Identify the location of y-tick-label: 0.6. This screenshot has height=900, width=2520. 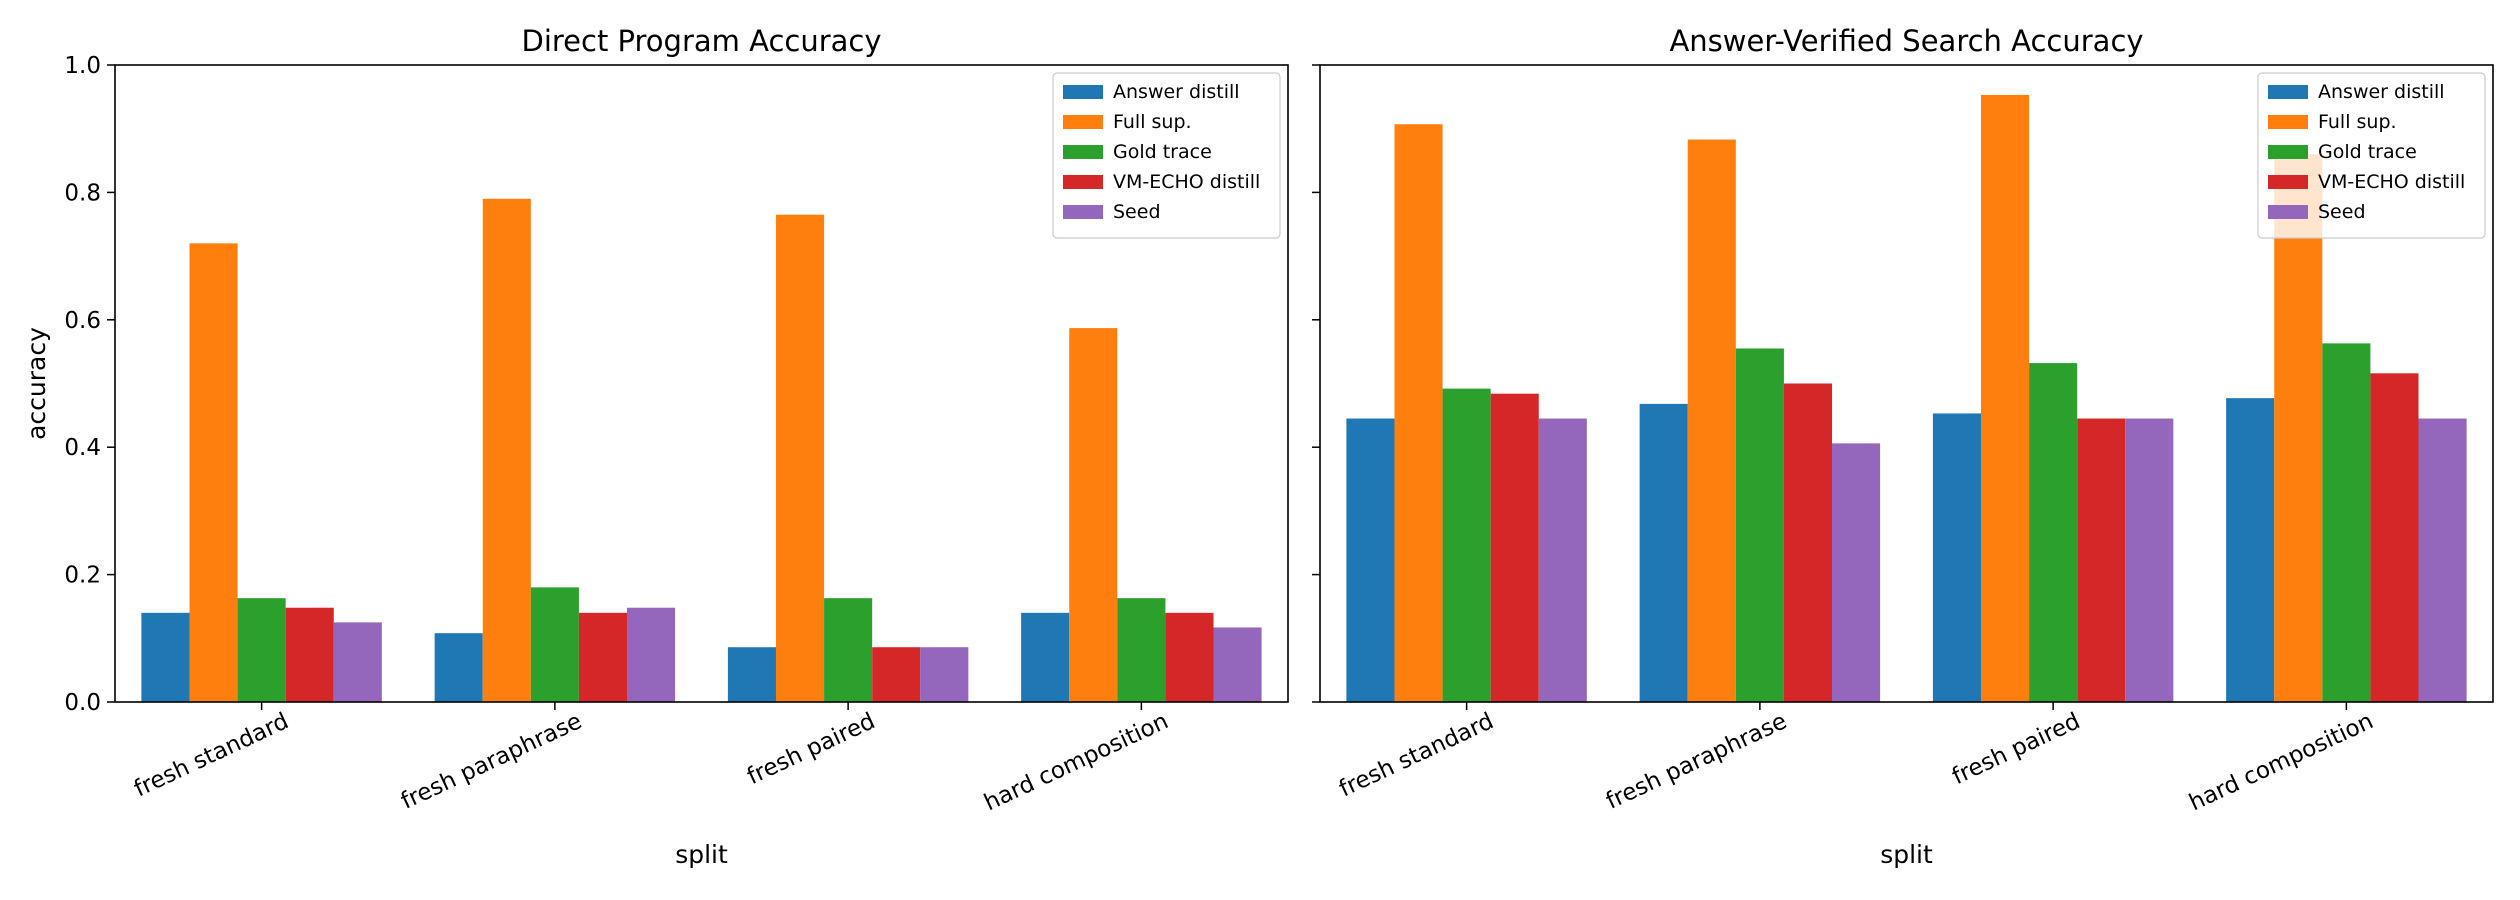
(82, 321).